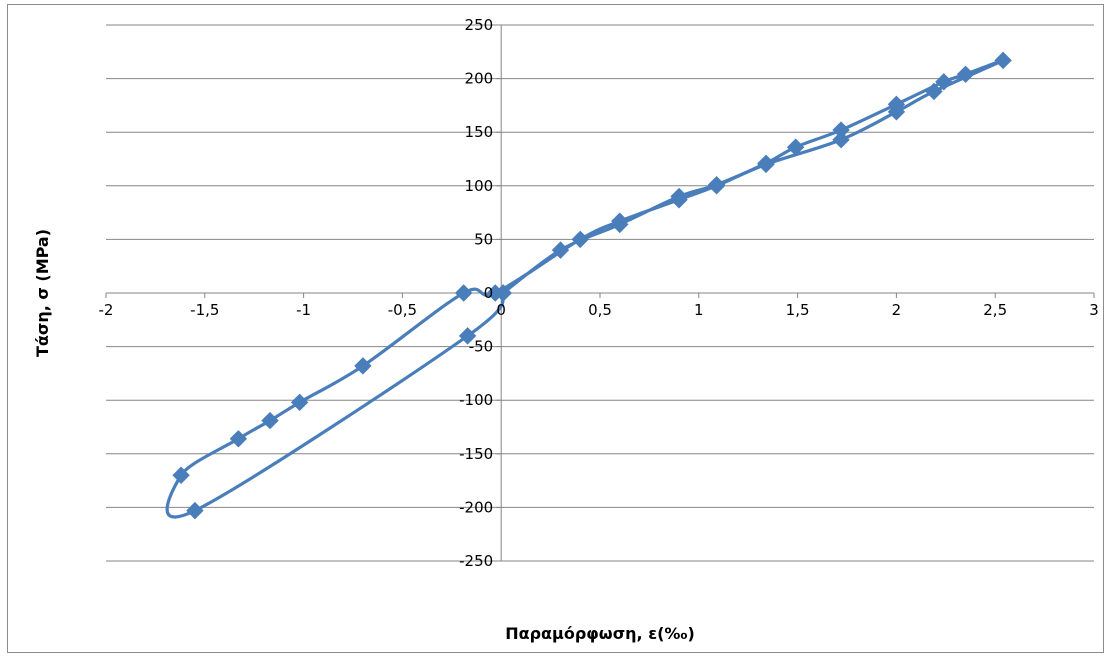  I want to click on x-tick-label: -1, so click(303, 310).